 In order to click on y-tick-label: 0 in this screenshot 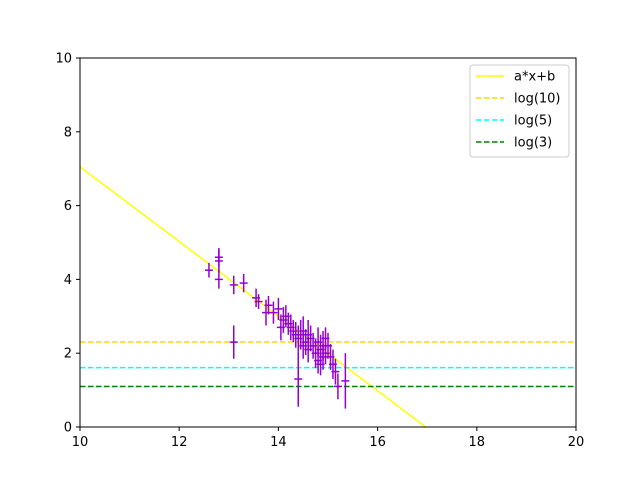, I will do `click(68, 428)`.